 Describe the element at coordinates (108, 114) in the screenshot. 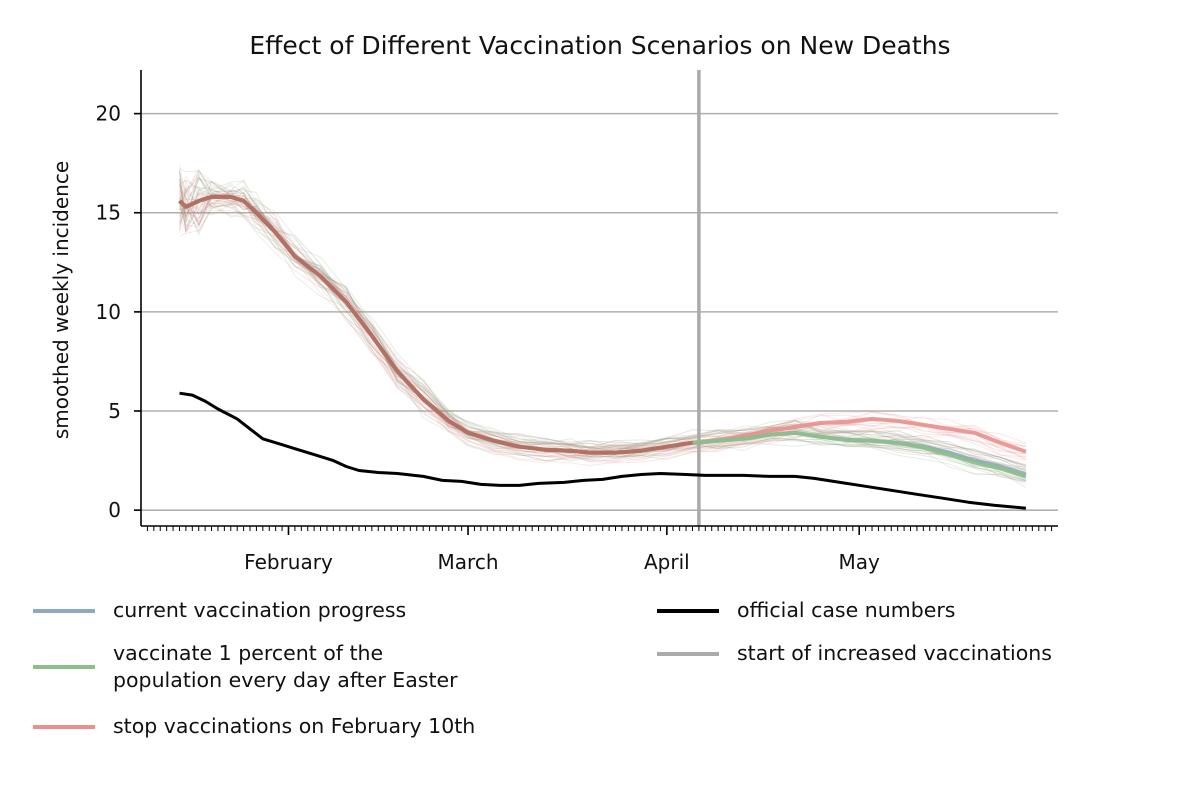

I see `y-tick-label: 20` at that location.